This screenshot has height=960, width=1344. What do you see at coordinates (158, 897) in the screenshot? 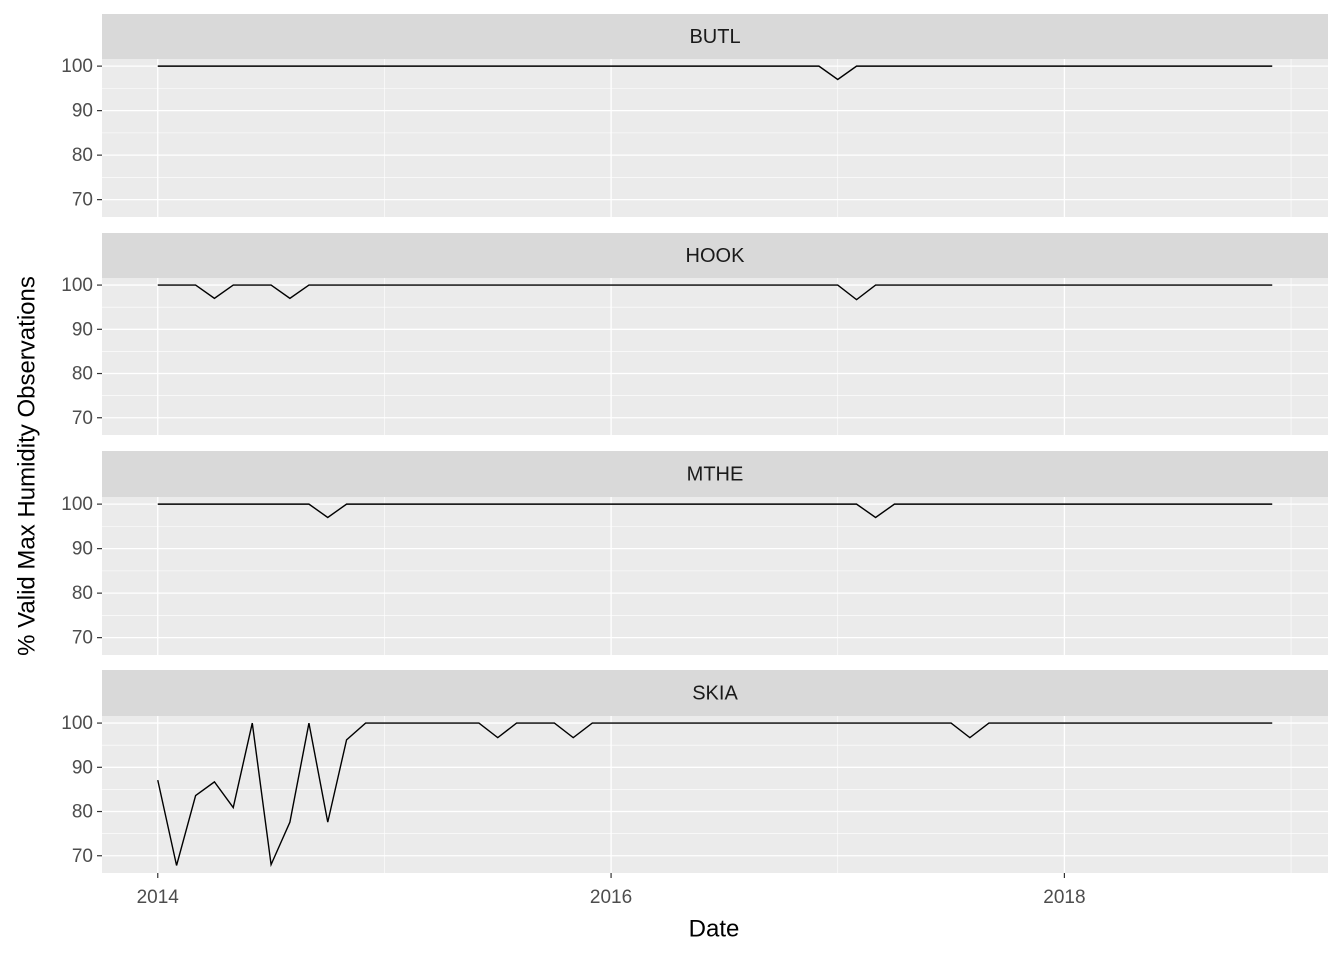
I see `x-tick-label: 2014` at bounding box center [158, 897].